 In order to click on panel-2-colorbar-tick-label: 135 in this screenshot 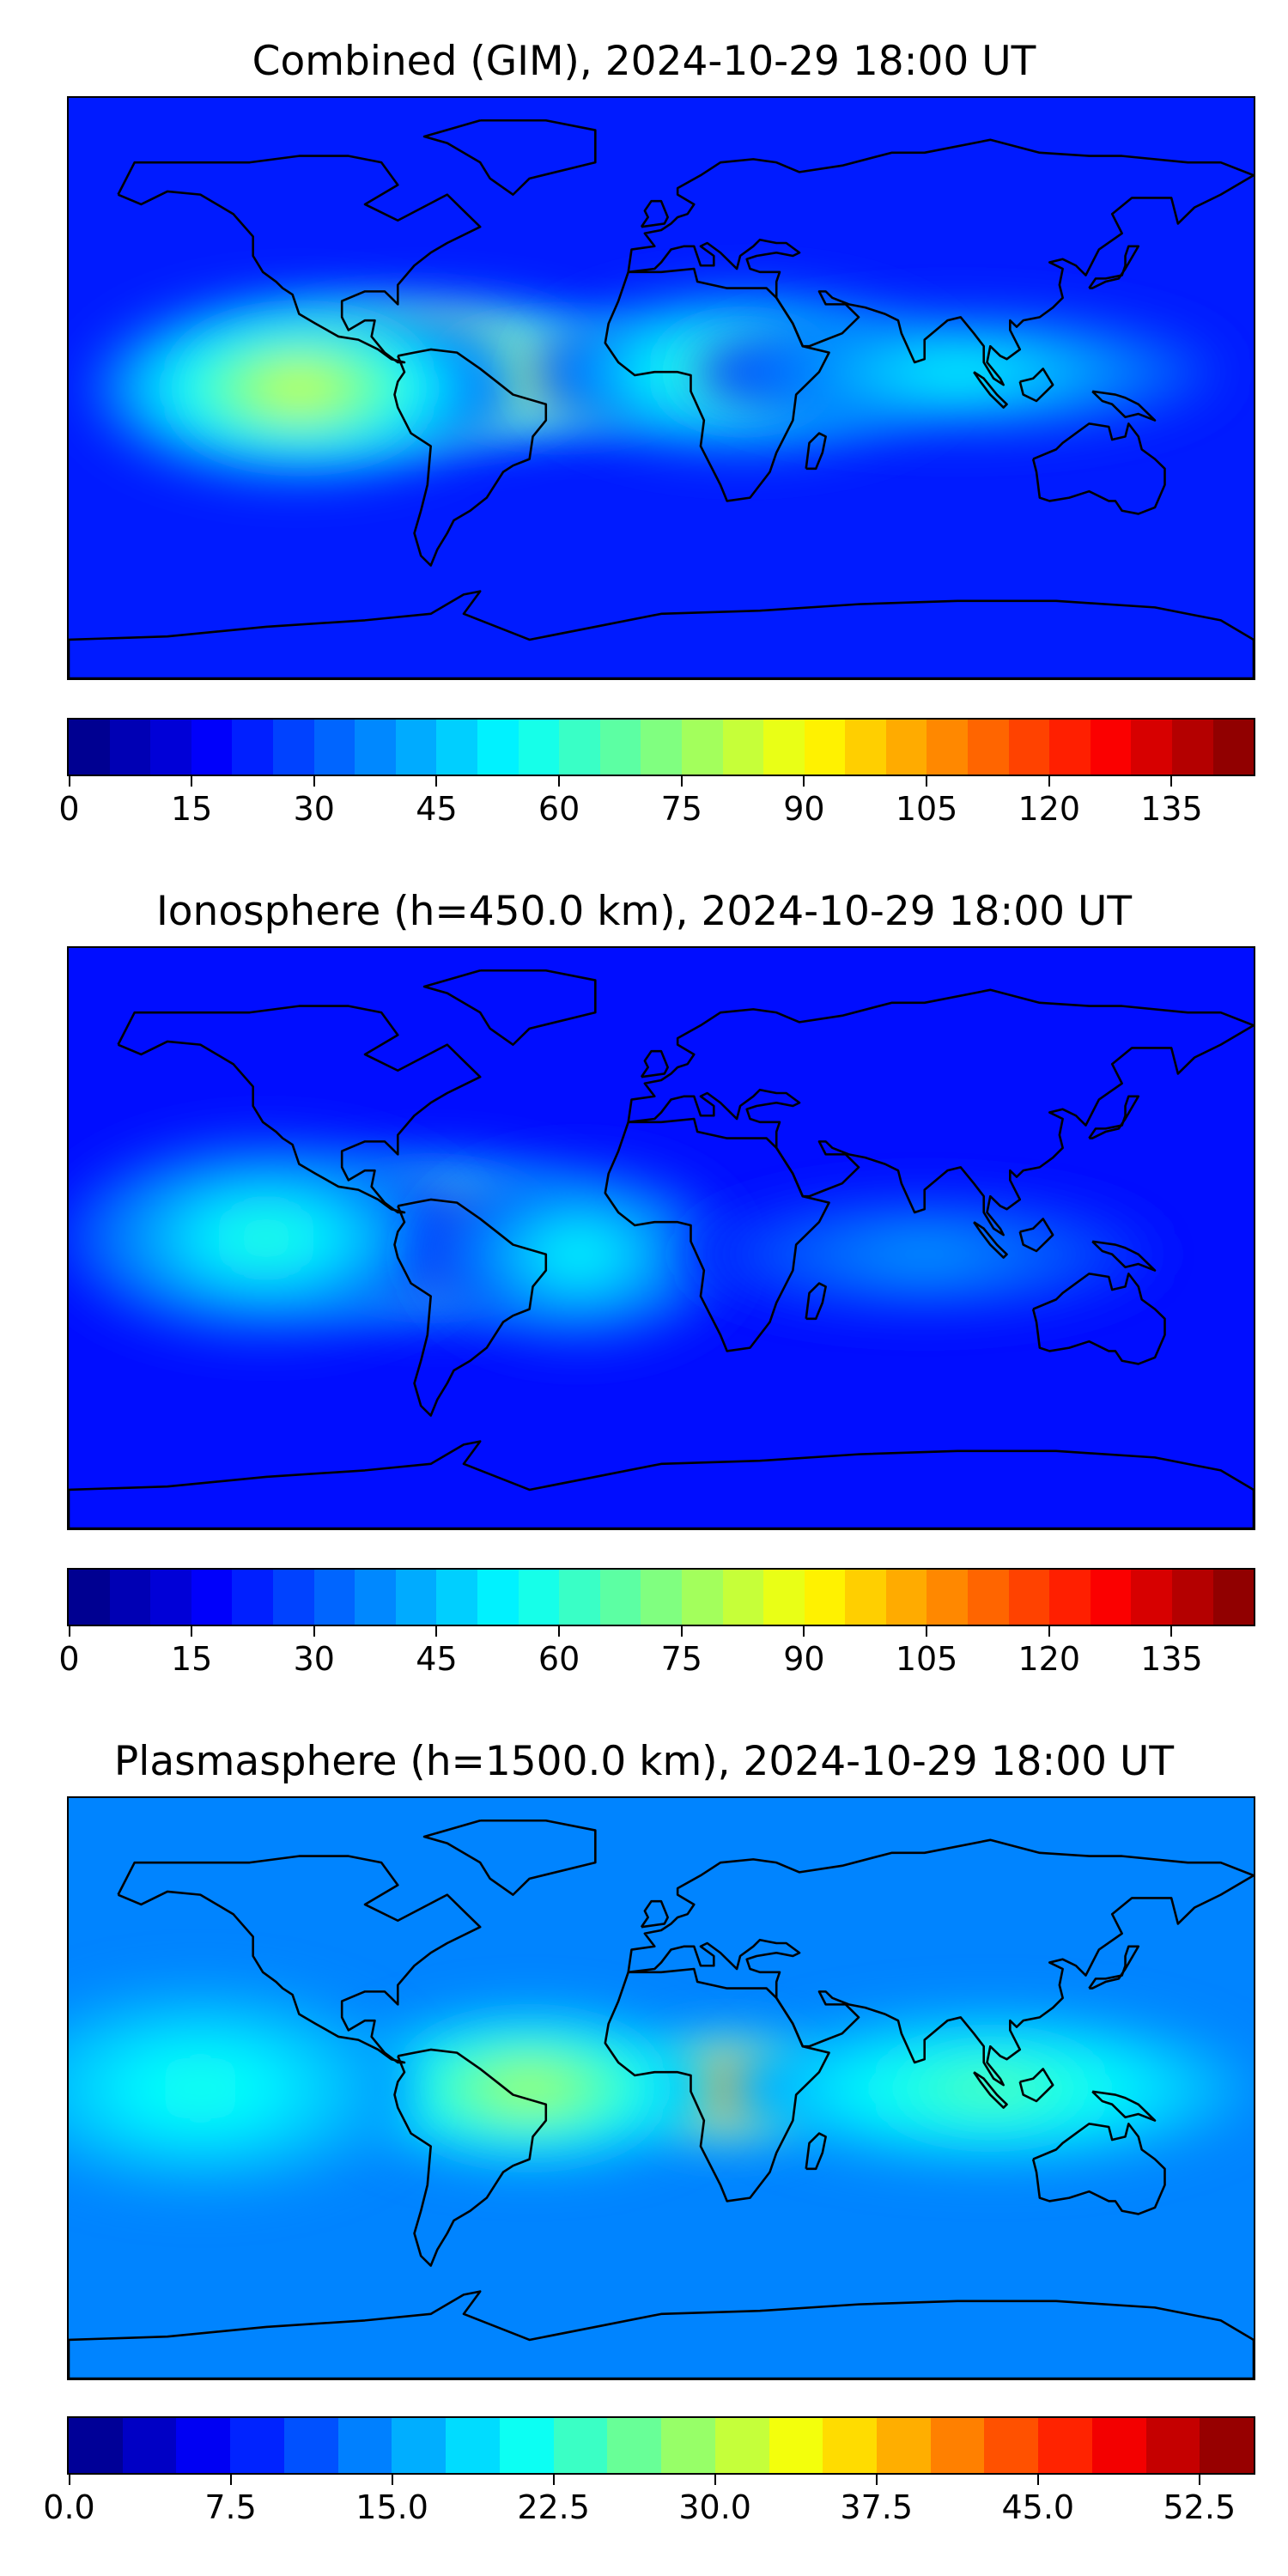, I will do `click(1171, 1659)`.